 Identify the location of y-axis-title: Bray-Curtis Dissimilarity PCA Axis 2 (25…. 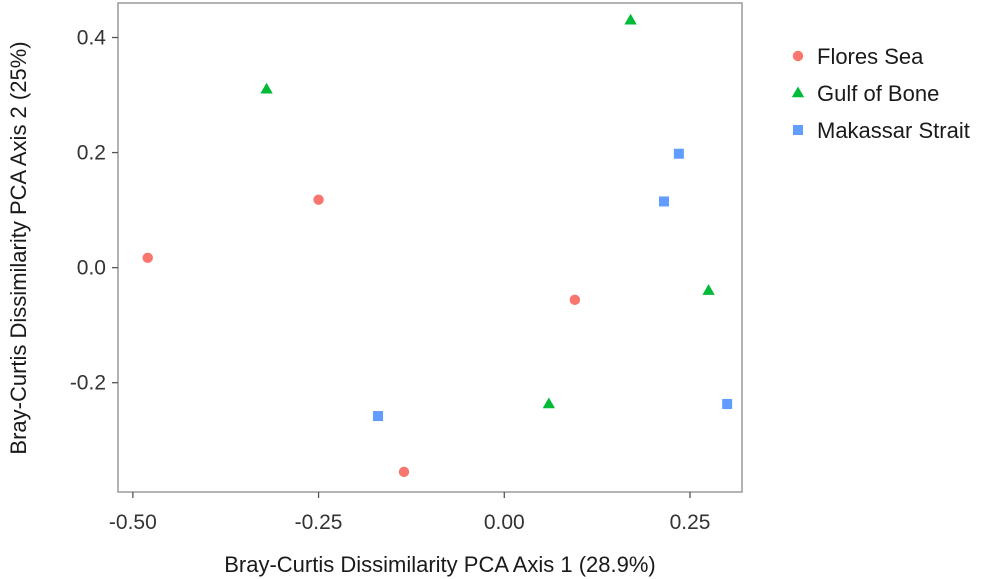
(18, 247).